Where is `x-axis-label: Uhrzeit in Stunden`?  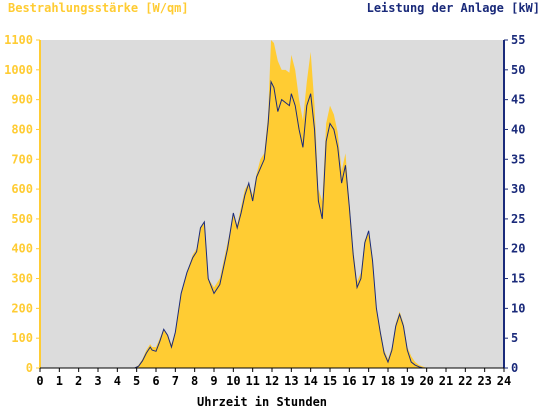 x-axis-label: Uhrzeit in Stunden is located at coordinates (262, 401).